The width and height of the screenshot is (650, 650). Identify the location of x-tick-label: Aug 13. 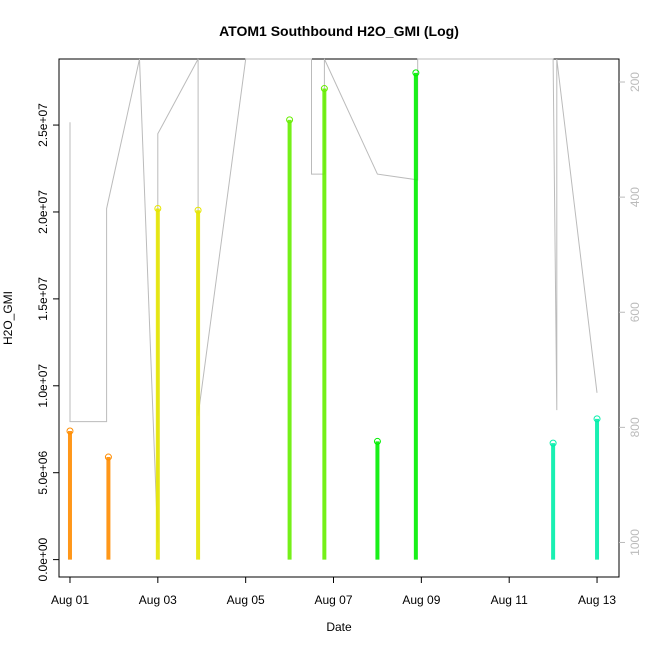
(597, 600).